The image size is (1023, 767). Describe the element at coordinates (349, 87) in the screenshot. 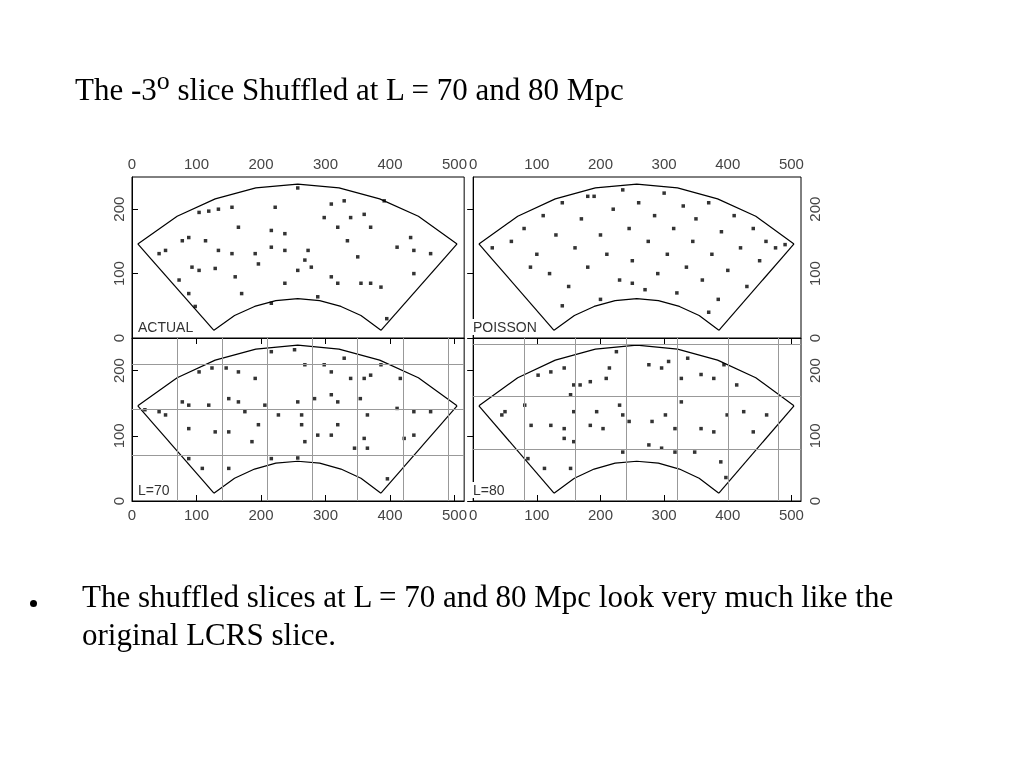

I see `chart-title: The -3$^{o}$ slice Shuffled at L = 70 and 80 Mpc` at that location.